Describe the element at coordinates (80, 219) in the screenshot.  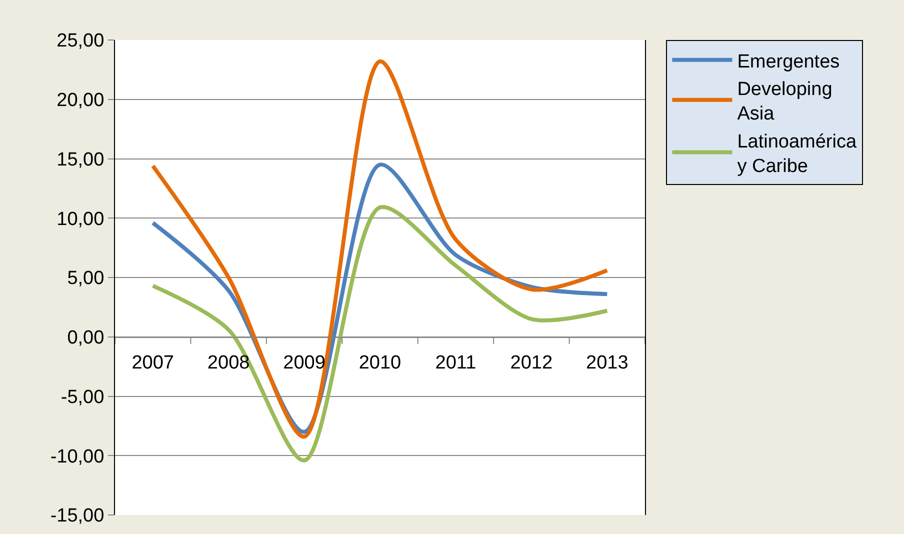
I see `y-tick-label: 10,00` at that location.